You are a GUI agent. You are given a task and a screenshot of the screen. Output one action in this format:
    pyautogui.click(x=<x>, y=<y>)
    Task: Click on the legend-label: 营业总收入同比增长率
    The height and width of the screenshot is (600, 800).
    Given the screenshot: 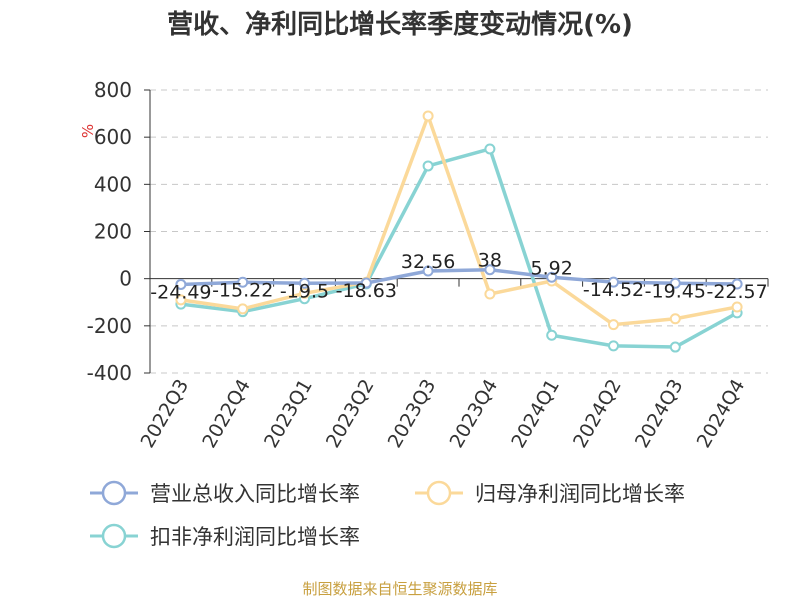 What is the action you would take?
    pyautogui.click(x=255, y=494)
    